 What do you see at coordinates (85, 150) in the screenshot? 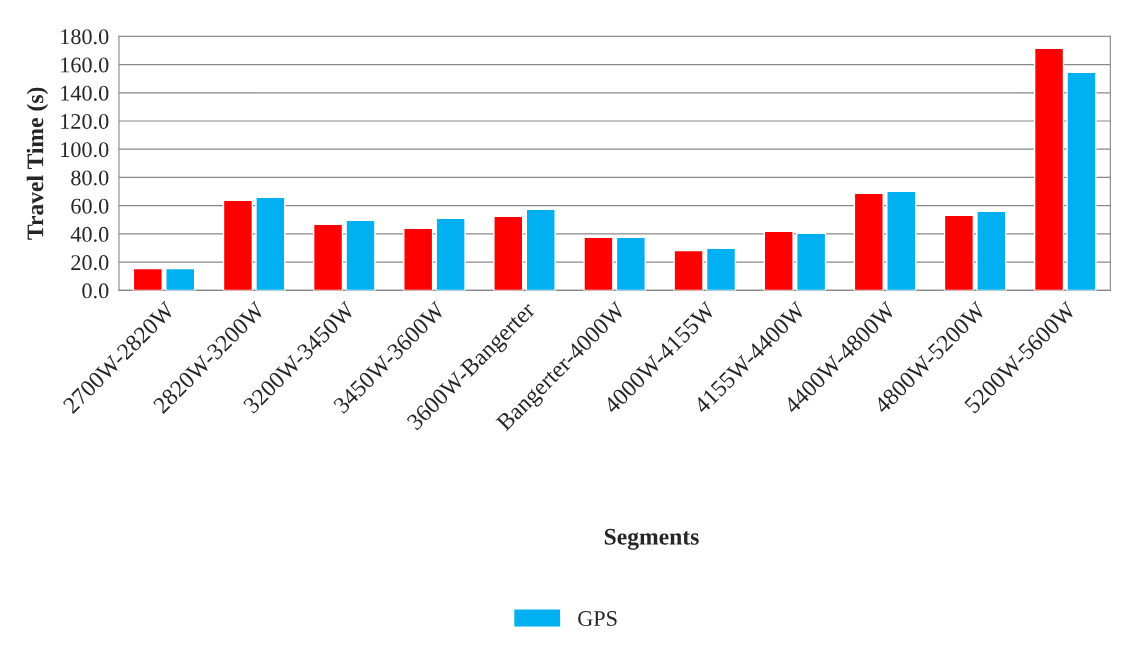
I see `y-tick-label: 100.0` at bounding box center [85, 150].